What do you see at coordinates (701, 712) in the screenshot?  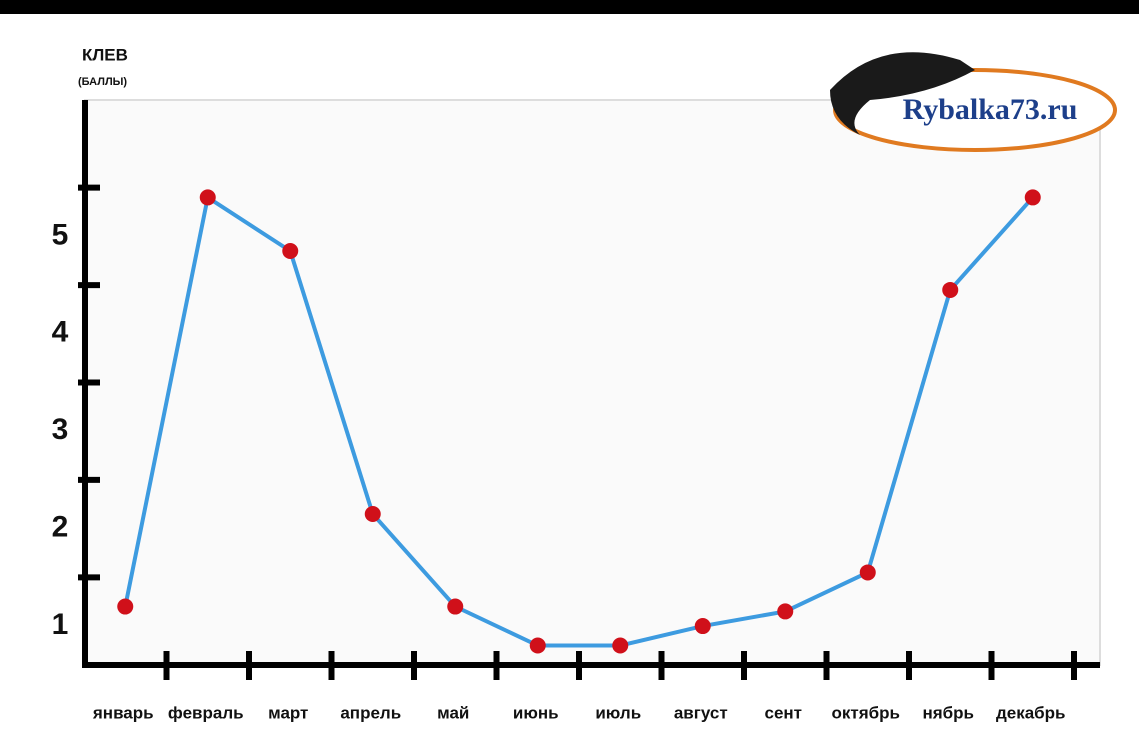 I see `x-tick-label: август` at bounding box center [701, 712].